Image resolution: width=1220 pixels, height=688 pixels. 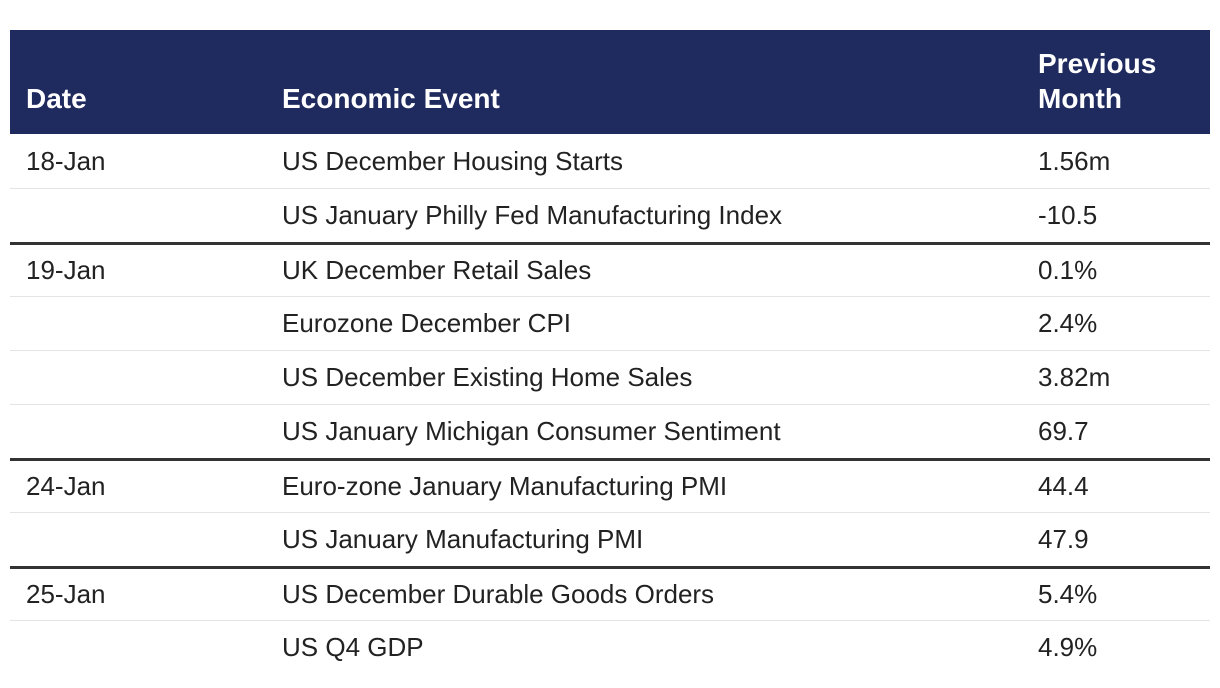 I want to click on cell-event: Euro-zone January Manufacturing PMI, so click(x=505, y=486).